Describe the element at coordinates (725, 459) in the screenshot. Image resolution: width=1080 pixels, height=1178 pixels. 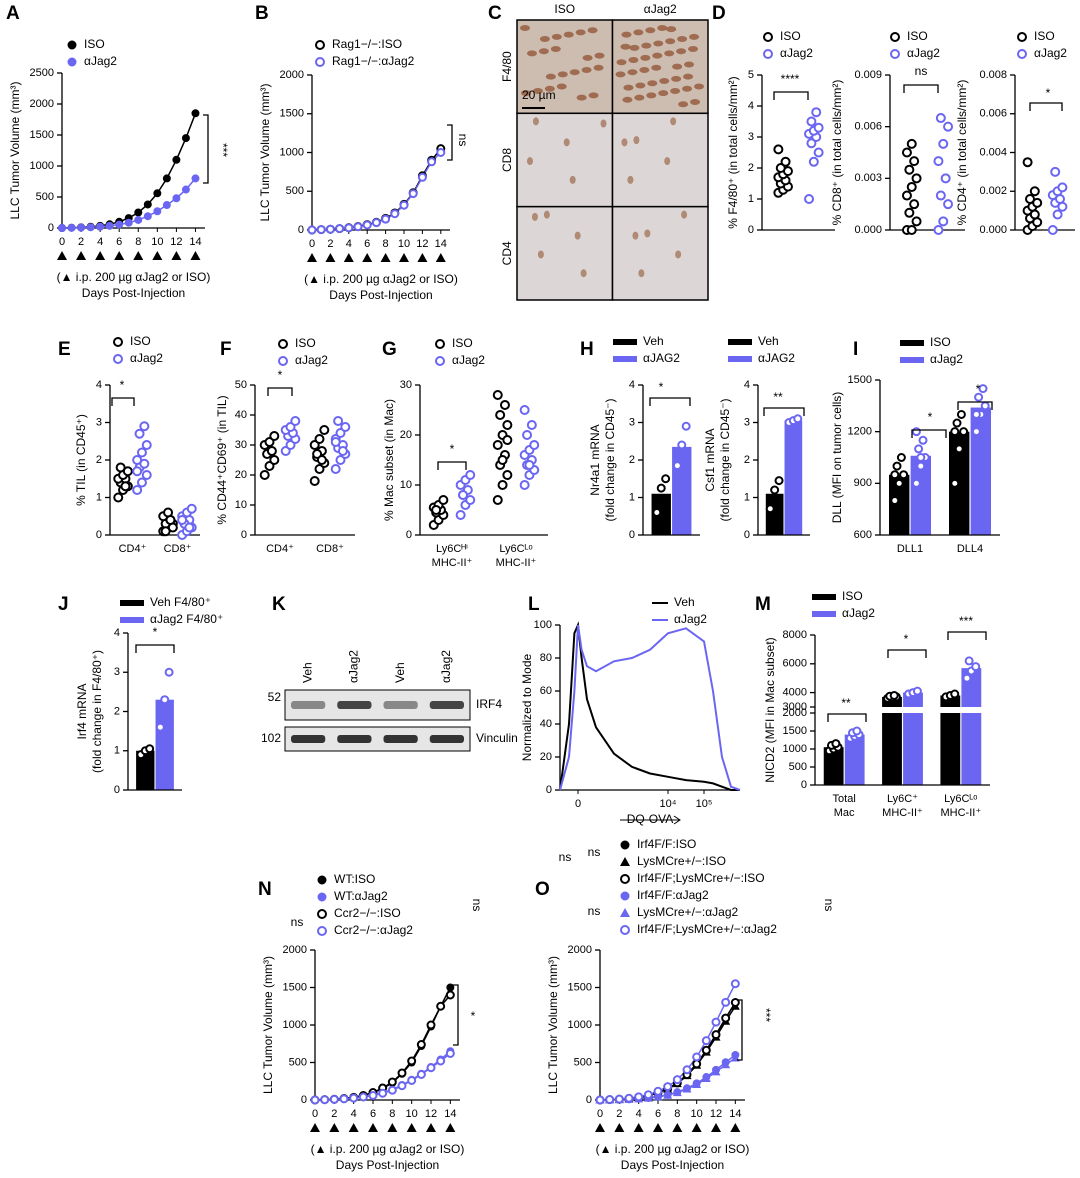
I see `y-axis-label: (fold change in CD45⁻)` at that location.